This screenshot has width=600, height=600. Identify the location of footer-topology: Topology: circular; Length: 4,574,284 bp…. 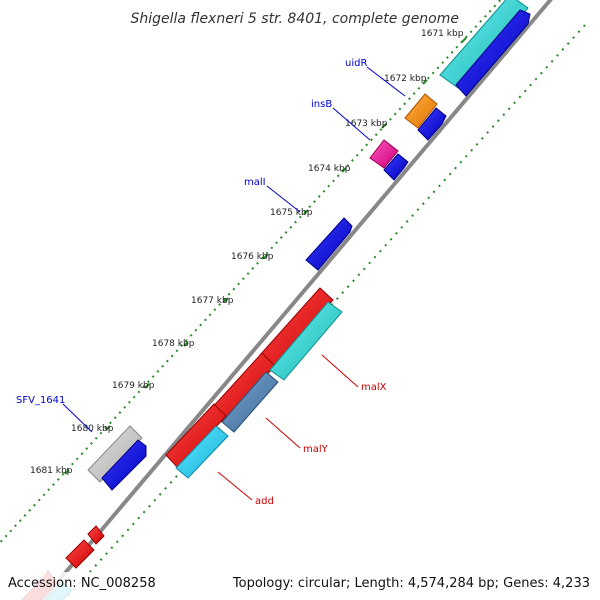
(411, 583).